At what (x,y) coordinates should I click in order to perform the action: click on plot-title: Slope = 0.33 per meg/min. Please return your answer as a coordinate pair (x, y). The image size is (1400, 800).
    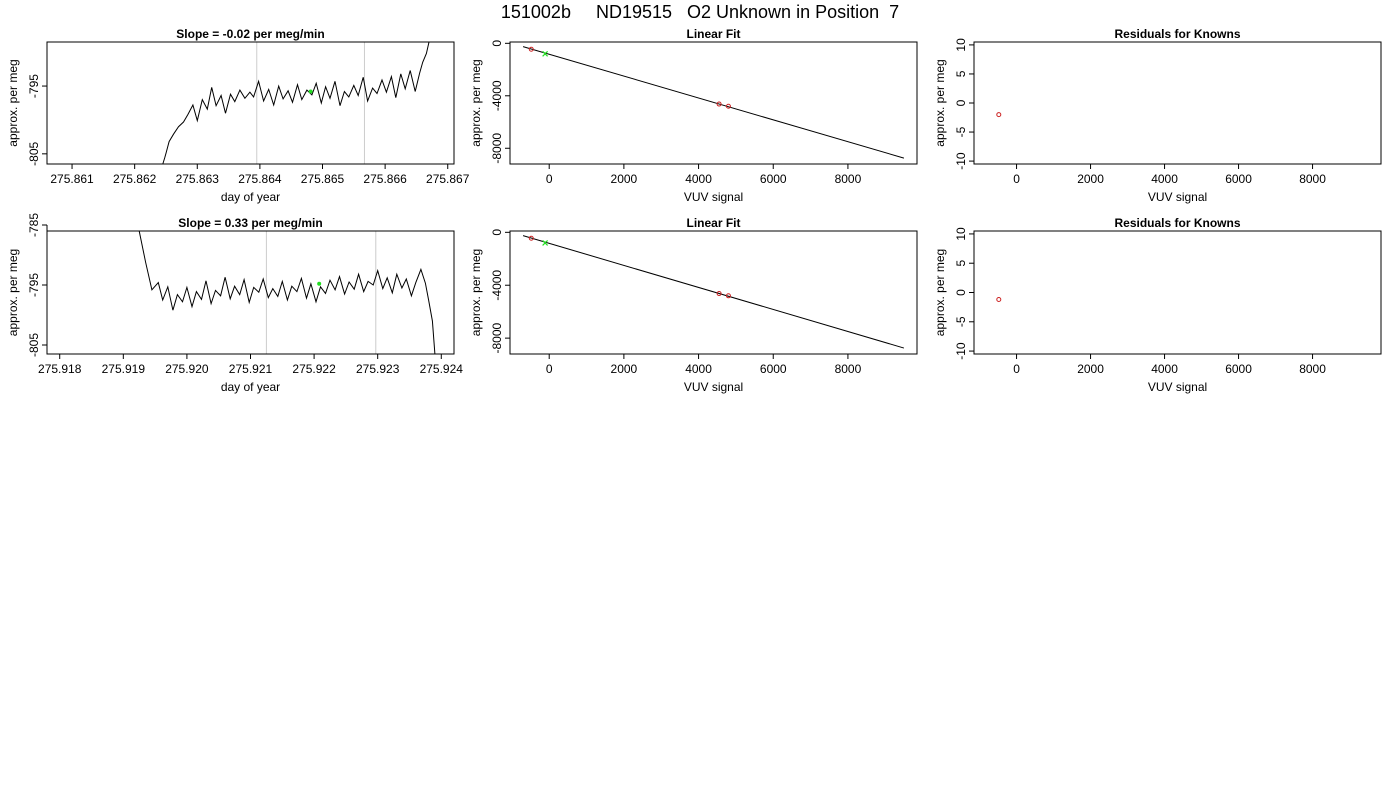
    Looking at the image, I should click on (250, 223).